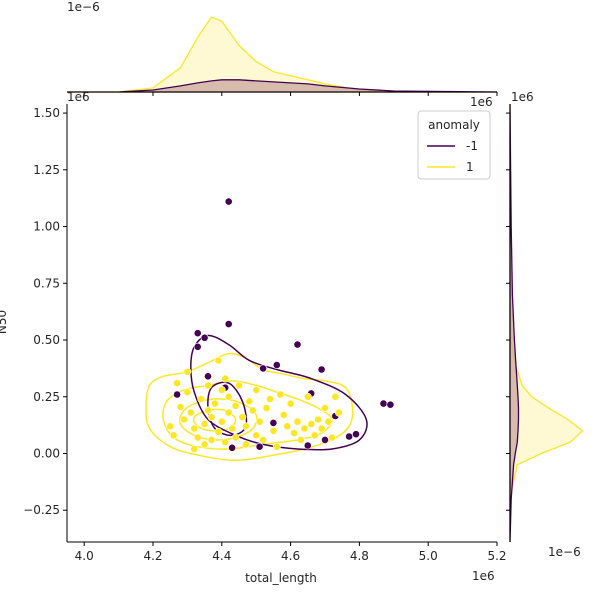 The image size is (600, 604). Describe the element at coordinates (483, 576) in the screenshot. I see `x-offset-label: 1e6` at that location.